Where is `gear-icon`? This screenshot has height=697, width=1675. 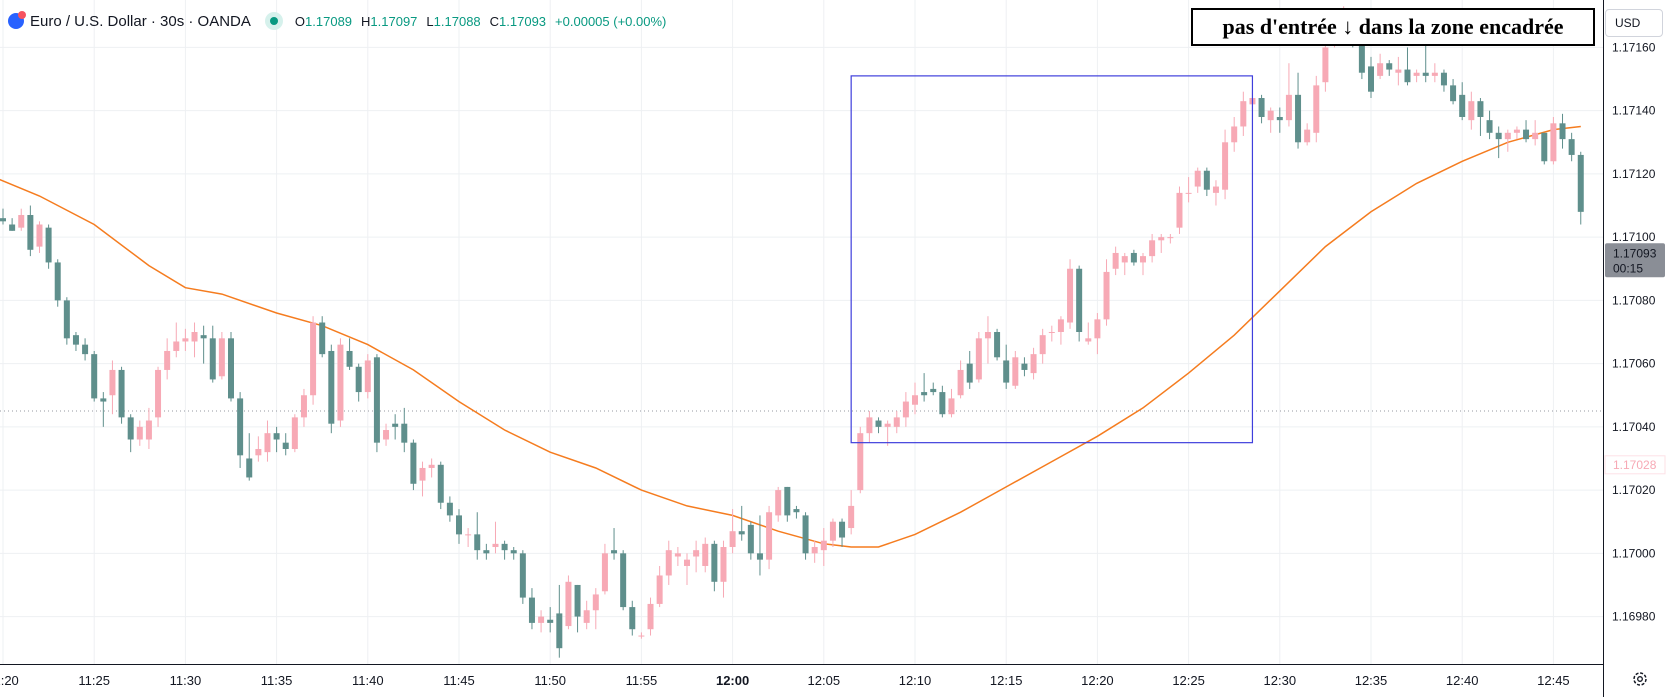
gear-icon is located at coordinates (1640, 679).